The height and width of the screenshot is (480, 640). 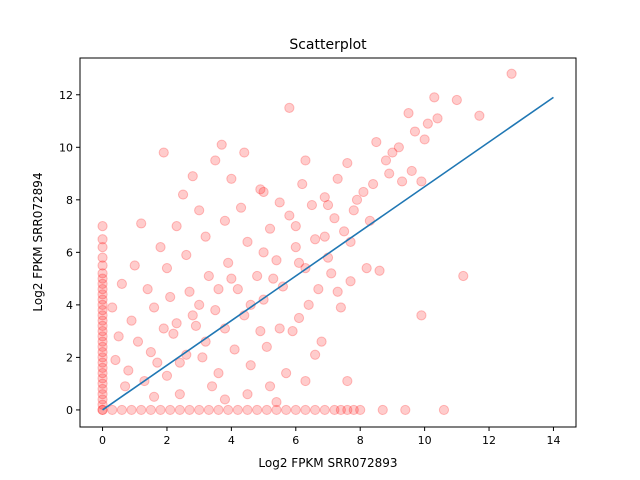 What do you see at coordinates (327, 463) in the screenshot?
I see `x-axis-label: Log2 FPKM SRR072893` at bounding box center [327, 463].